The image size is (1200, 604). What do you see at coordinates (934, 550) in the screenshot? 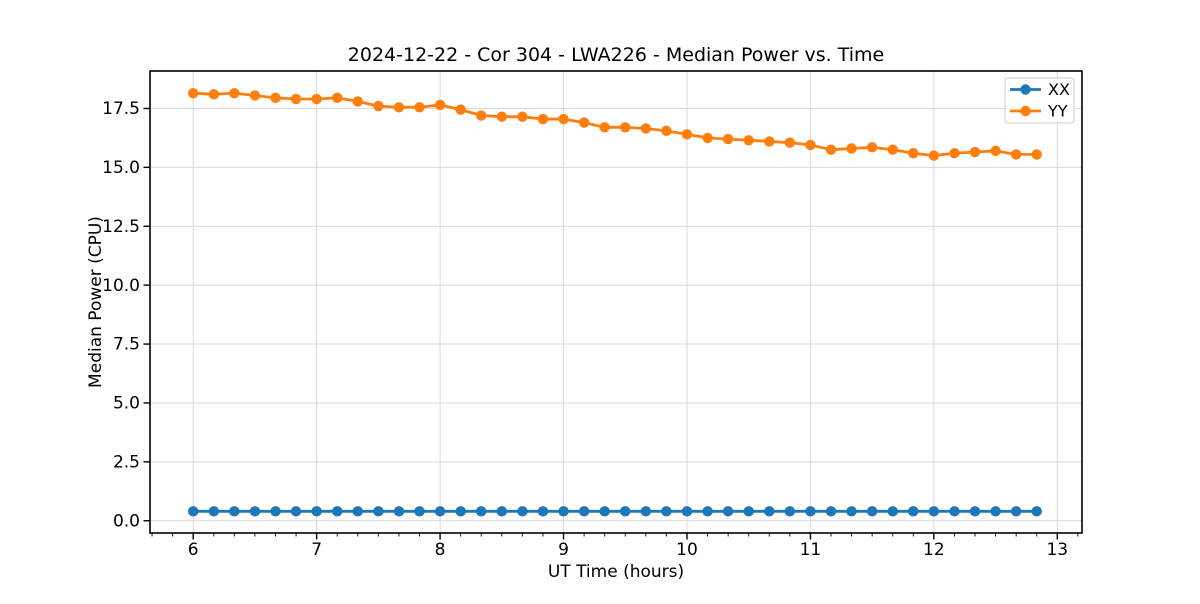
I see `x-axis-tick-label: 12` at bounding box center [934, 550].